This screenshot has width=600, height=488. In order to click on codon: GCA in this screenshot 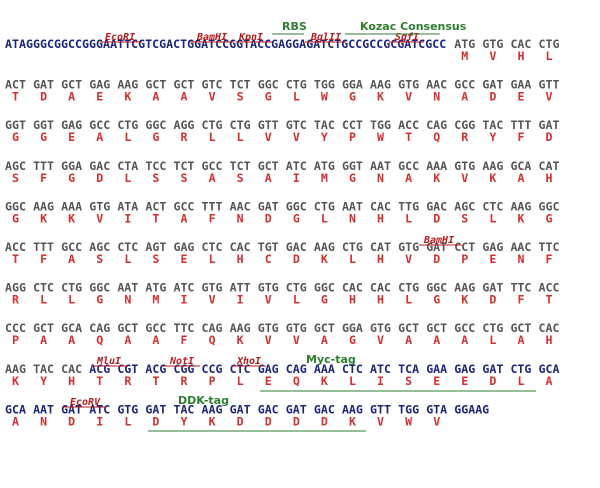, I will do `click(71, 328)`.